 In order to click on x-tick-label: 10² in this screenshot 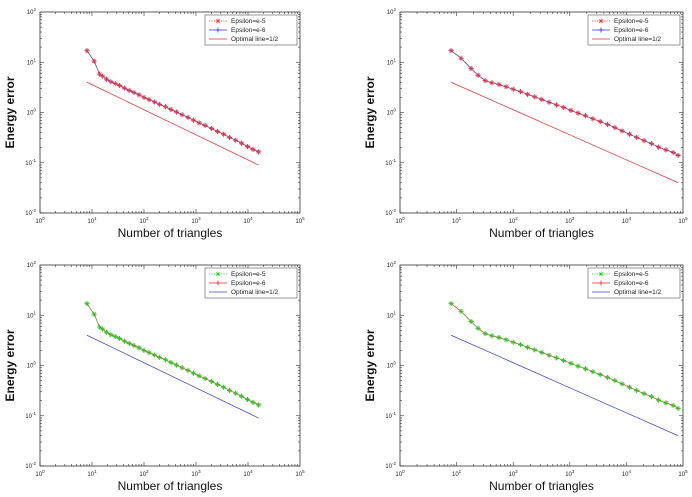, I will do `click(514, 220)`.